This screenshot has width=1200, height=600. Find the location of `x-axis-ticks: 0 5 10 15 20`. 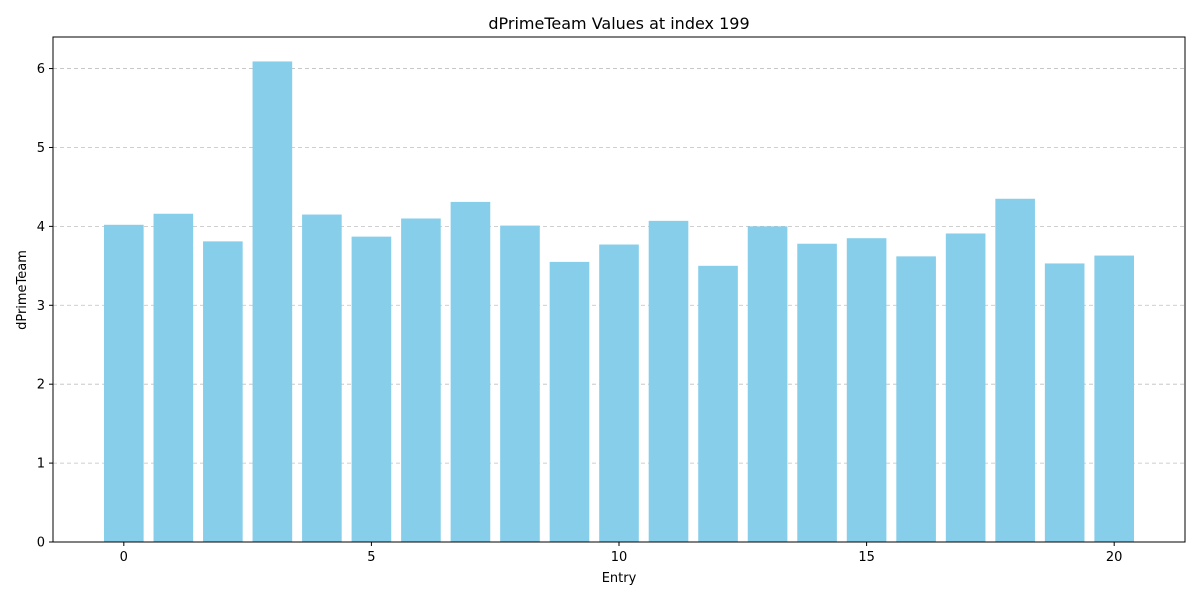

x-axis-ticks: 0 5 10 15 20 is located at coordinates (621, 553).